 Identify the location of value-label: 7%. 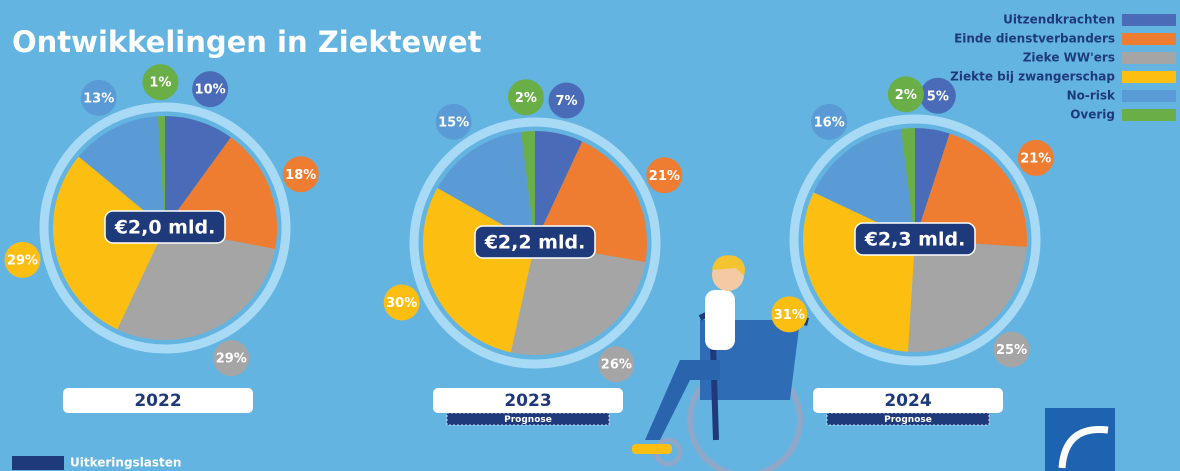
(566, 101).